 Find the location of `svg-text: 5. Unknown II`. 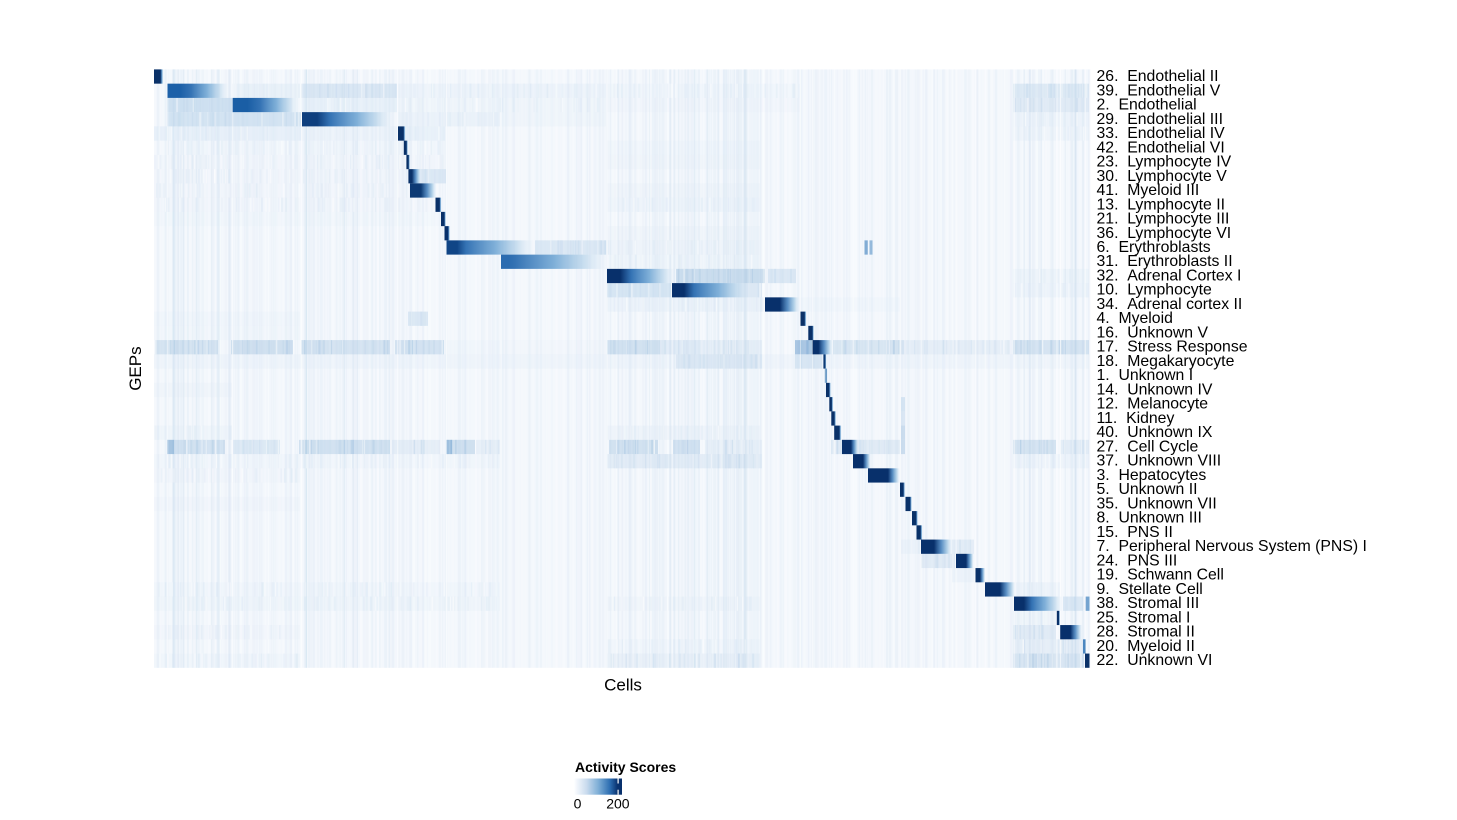

svg-text: 5. Unknown II is located at coordinates (1147, 489).